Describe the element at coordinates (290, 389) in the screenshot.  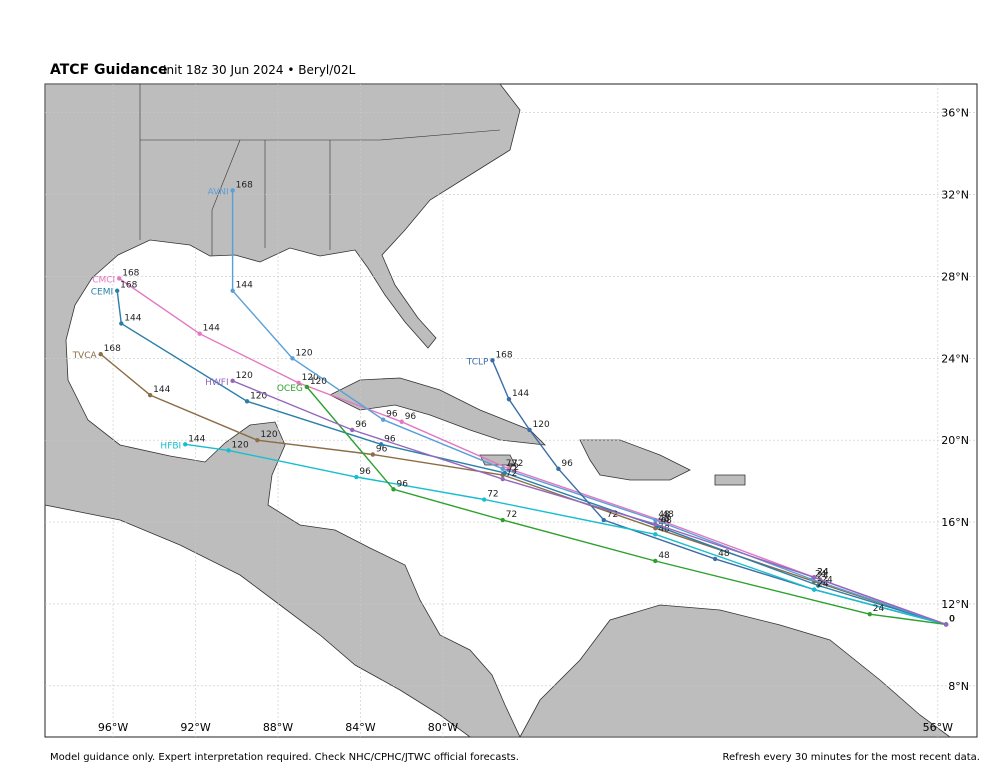
I see `model-name: OCEG` at that location.